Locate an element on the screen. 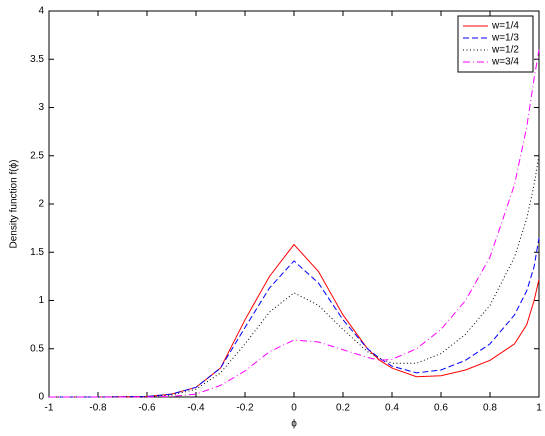  x-tick-label: -1 is located at coordinates (49, 408).